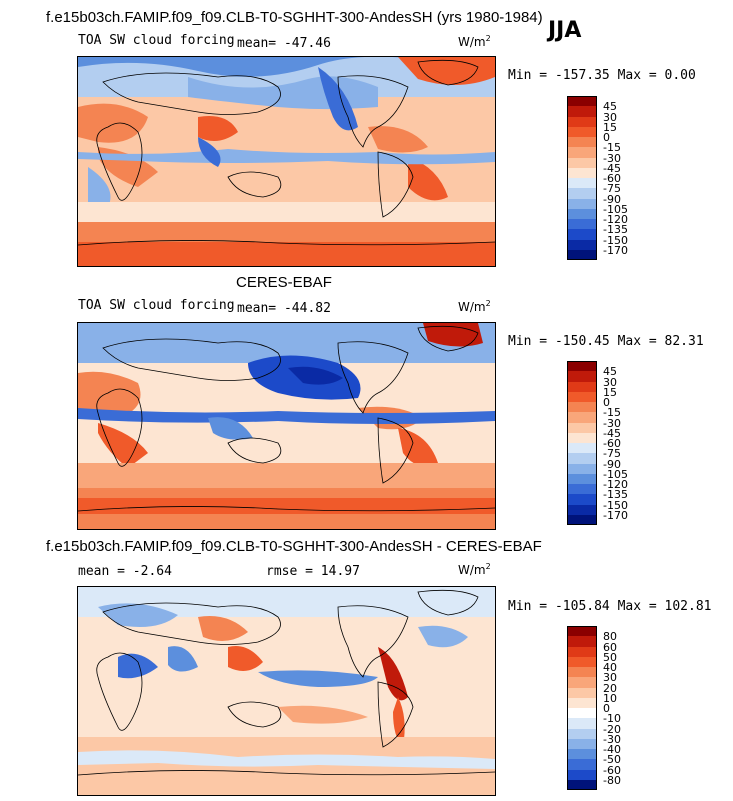 Image resolution: width=733 pixels, height=801 pixels. What do you see at coordinates (610, 647) in the screenshot?
I see `colorbar-tick-label: 60` at bounding box center [610, 647].